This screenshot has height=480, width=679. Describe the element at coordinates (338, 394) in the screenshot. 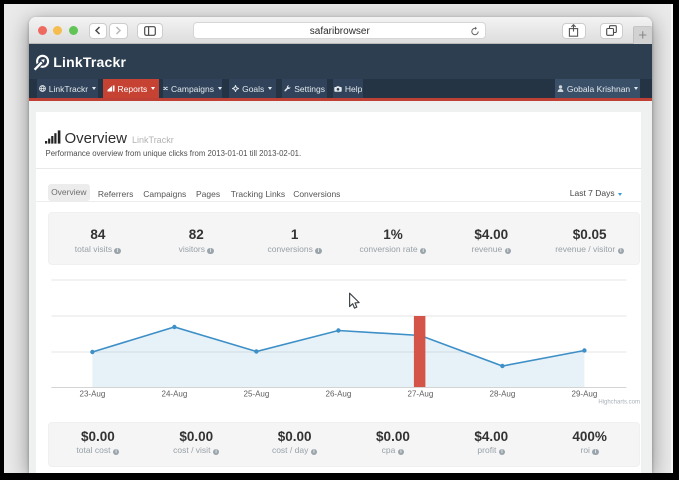

I see `svg-text: 26-Aug` at that location.